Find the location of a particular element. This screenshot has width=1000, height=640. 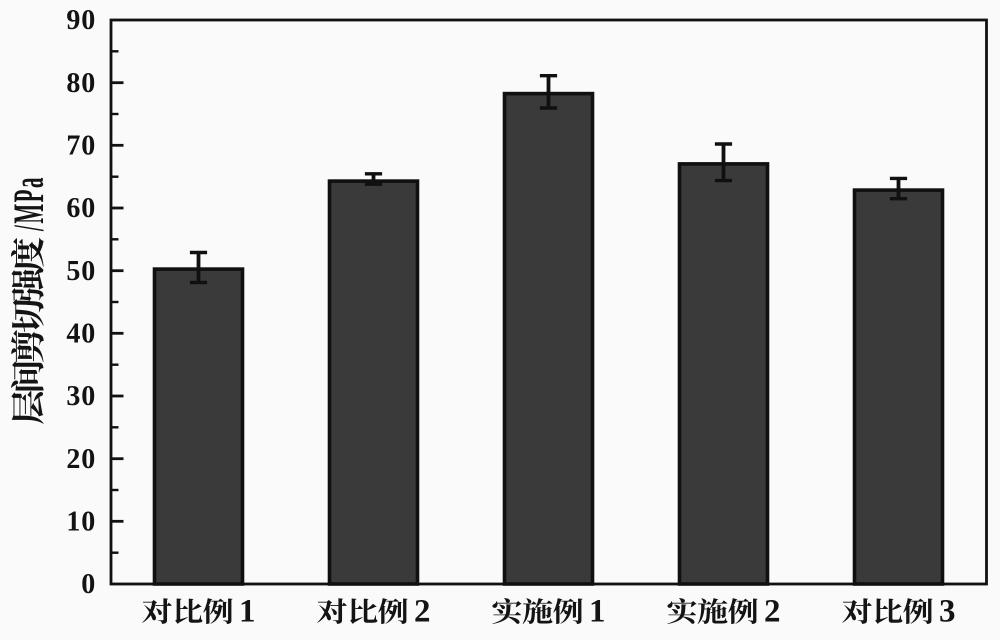

svg-text: 60 is located at coordinates (81, 208).